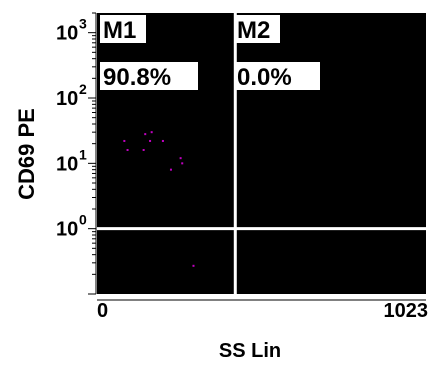 This screenshot has height=367, width=431. Describe the element at coordinates (210, 53) in the screenshot. I see `label-layer: M1 90.8% M2 0.0%` at that location.